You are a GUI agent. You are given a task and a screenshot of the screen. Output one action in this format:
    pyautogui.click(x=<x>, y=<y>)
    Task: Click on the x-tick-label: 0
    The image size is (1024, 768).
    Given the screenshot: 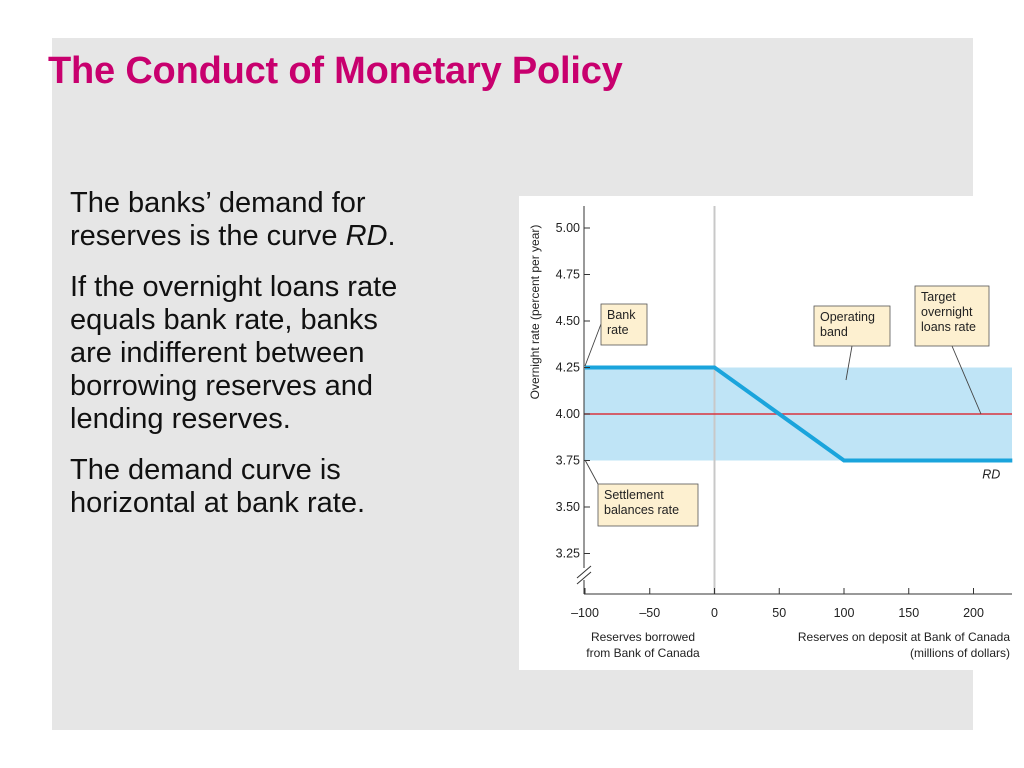 What is the action you would take?
    pyautogui.click(x=714, y=613)
    